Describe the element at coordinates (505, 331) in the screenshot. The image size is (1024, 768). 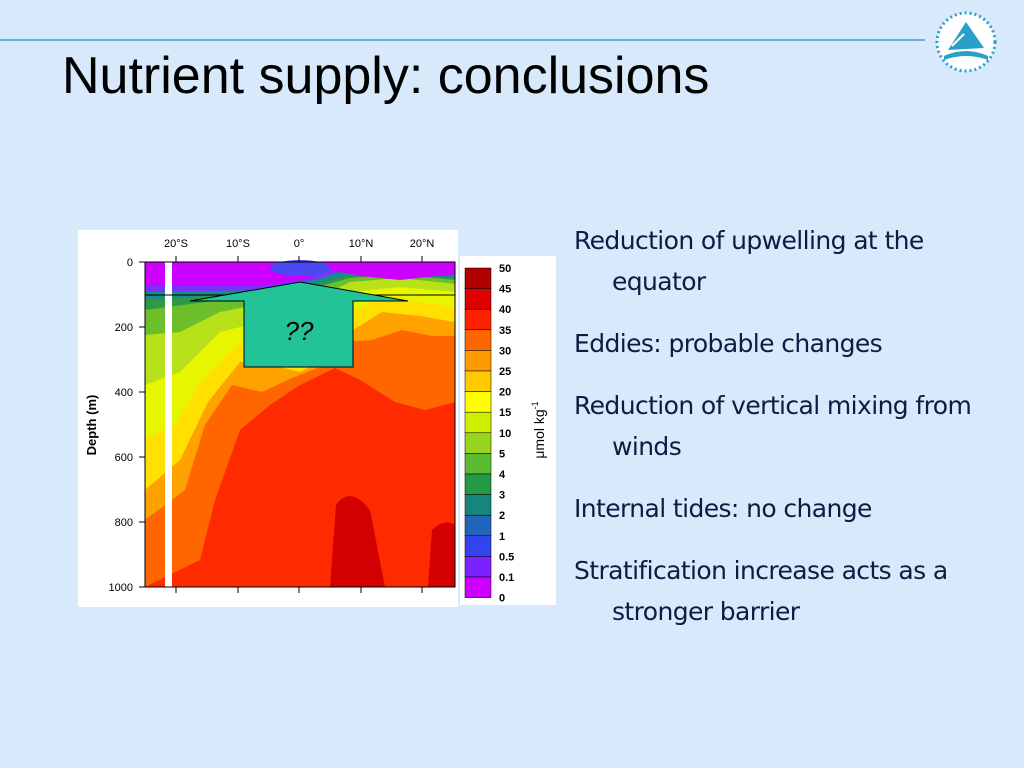
I see `colorbar-level: 35` at that location.